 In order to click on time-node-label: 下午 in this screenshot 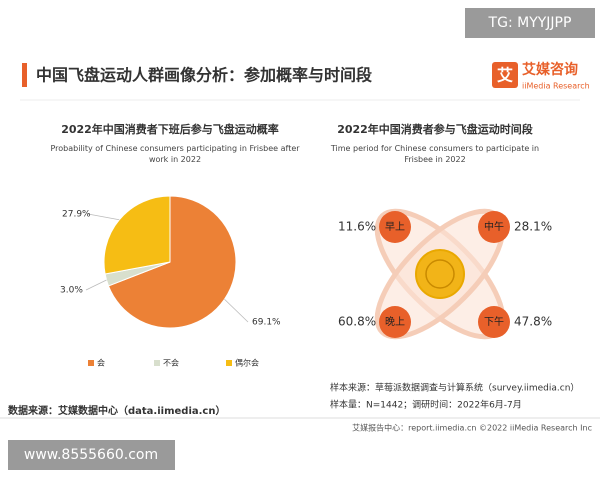, I will do `click(494, 321)`.